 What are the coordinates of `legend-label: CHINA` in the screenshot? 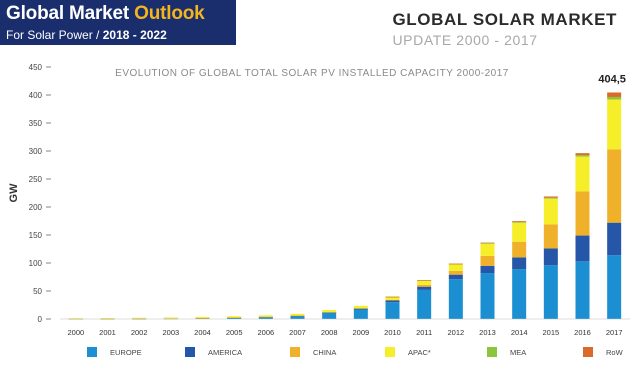 It's located at (324, 352).